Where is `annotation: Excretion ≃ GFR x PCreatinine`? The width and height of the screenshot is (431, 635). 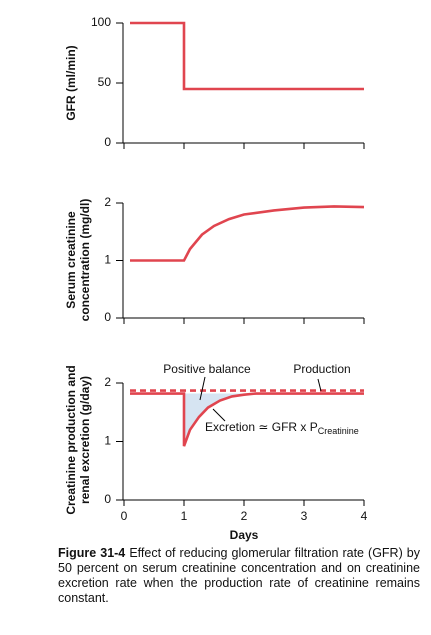
annotation: Excretion ≃ GFR x PCreatinine is located at coordinates (282, 428).